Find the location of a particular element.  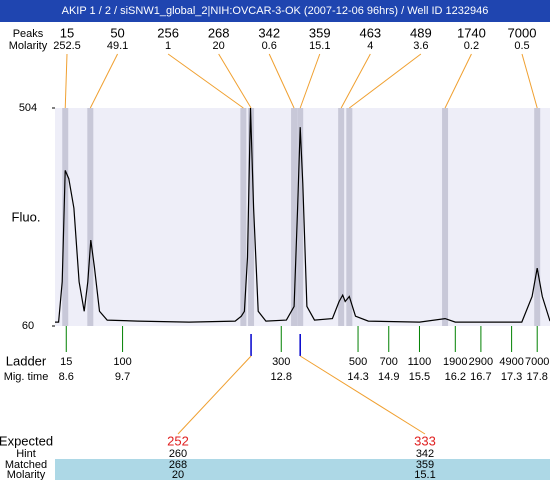

peak-molarity: 15.1 is located at coordinates (319, 46).